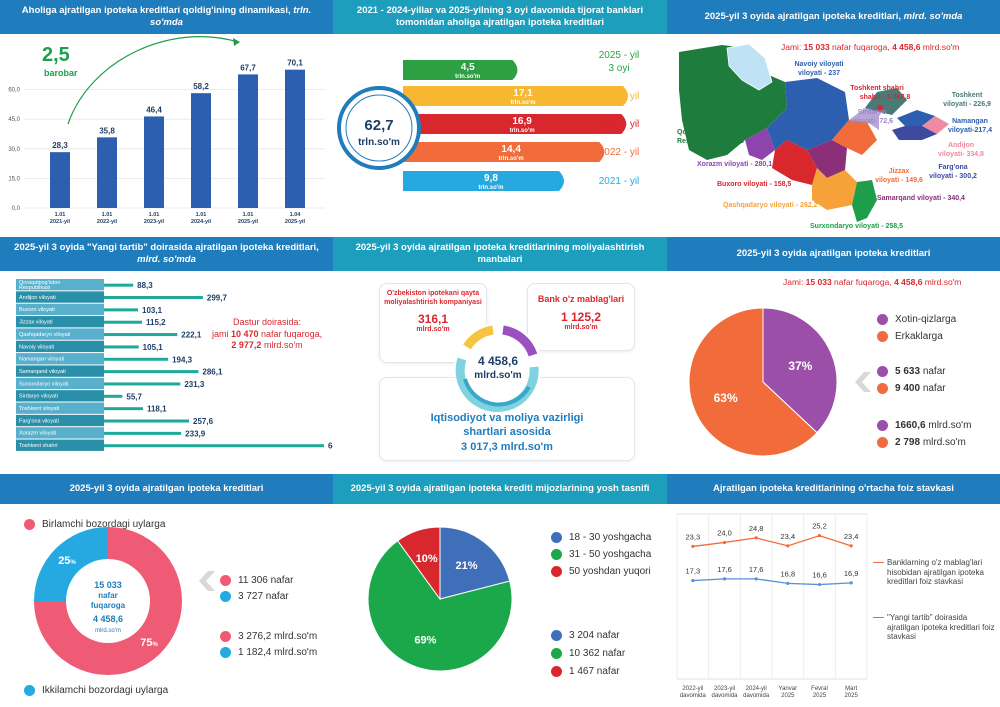 Image resolution: width=1000 pixels, height=707 pixels. What do you see at coordinates (749, 67) in the screenshot?
I see `region-aral` at bounding box center [749, 67].